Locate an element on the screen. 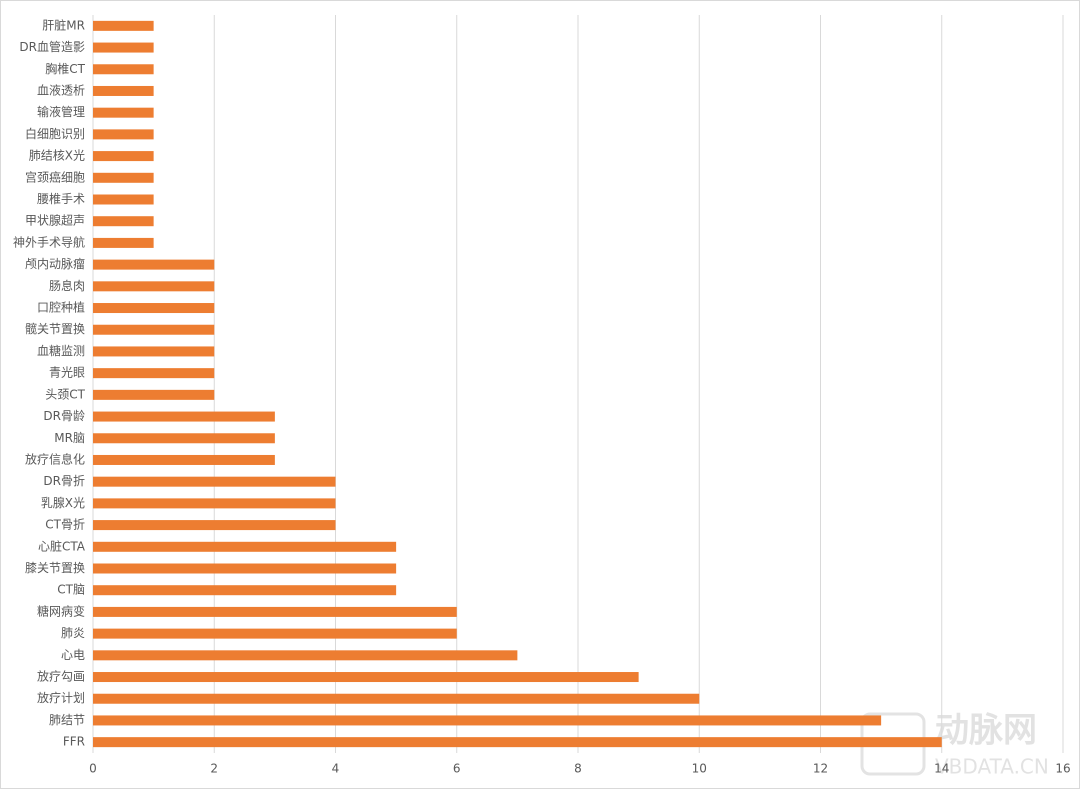 This screenshot has width=1080, height=789. x-tick-label: 16 is located at coordinates (1062, 769).